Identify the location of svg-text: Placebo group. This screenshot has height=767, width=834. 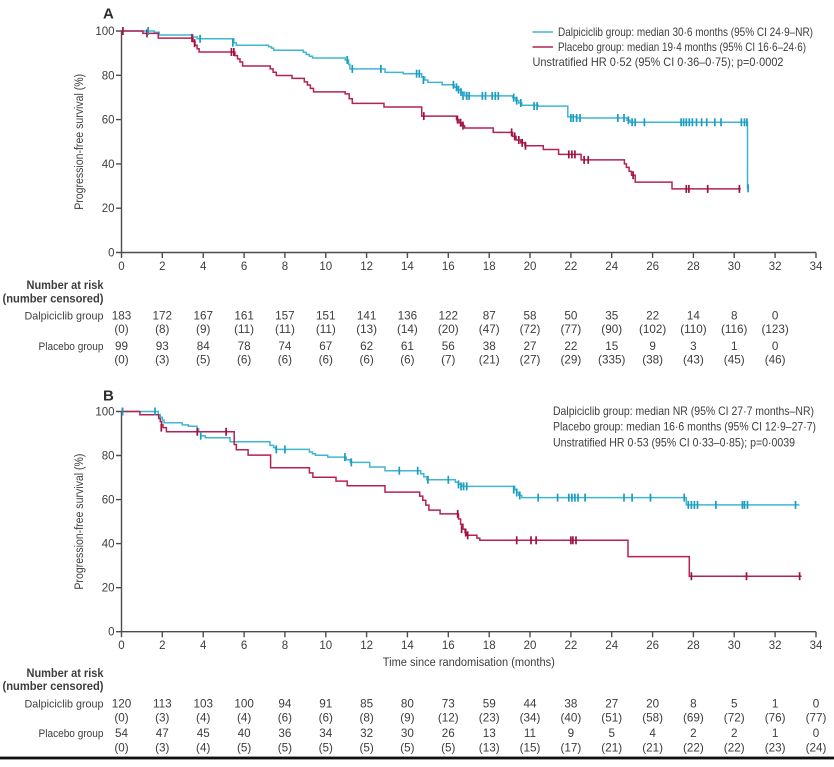
(71, 347).